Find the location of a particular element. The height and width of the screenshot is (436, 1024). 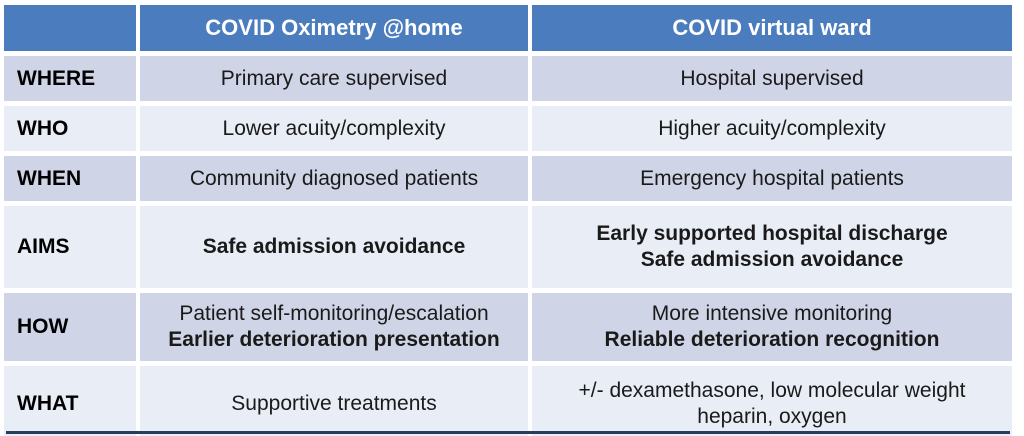

cell-text: Supportive treatments is located at coordinates (334, 403).